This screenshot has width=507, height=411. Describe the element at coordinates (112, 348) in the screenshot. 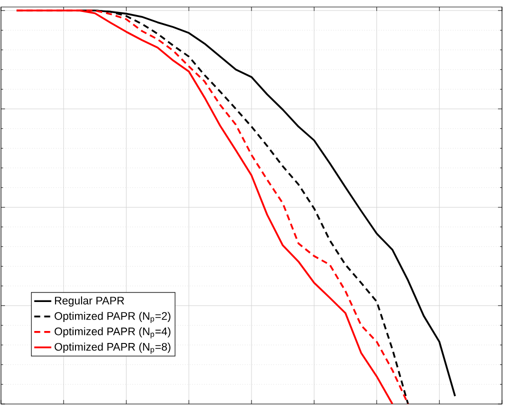

I see `legend-label: Optimized PAPR (N$_{p}$=8)` at that location.